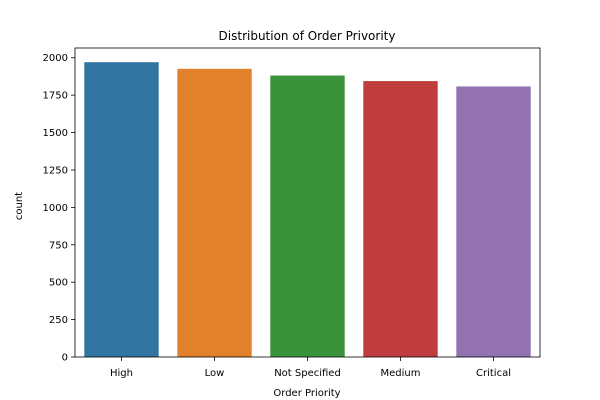  I want to click on y-tick-label: 0, so click(65, 358).